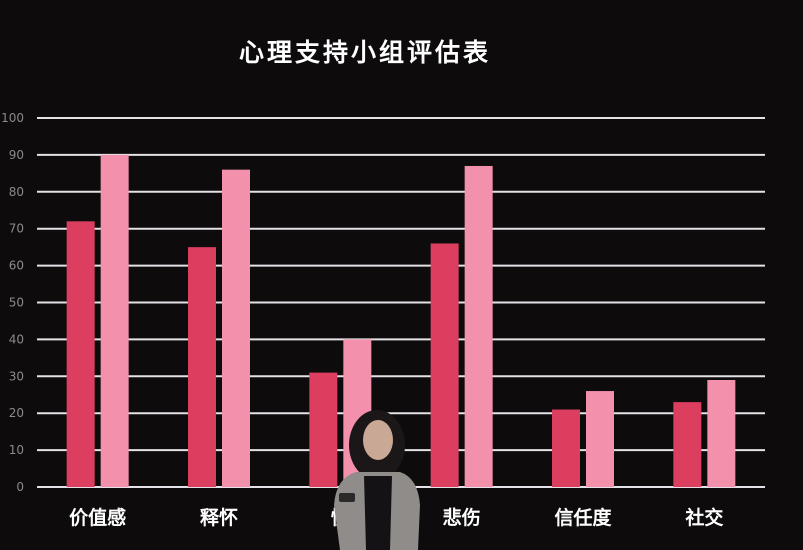  What do you see at coordinates (378, 513) in the screenshot?
I see `presenter-shirt` at bounding box center [378, 513].